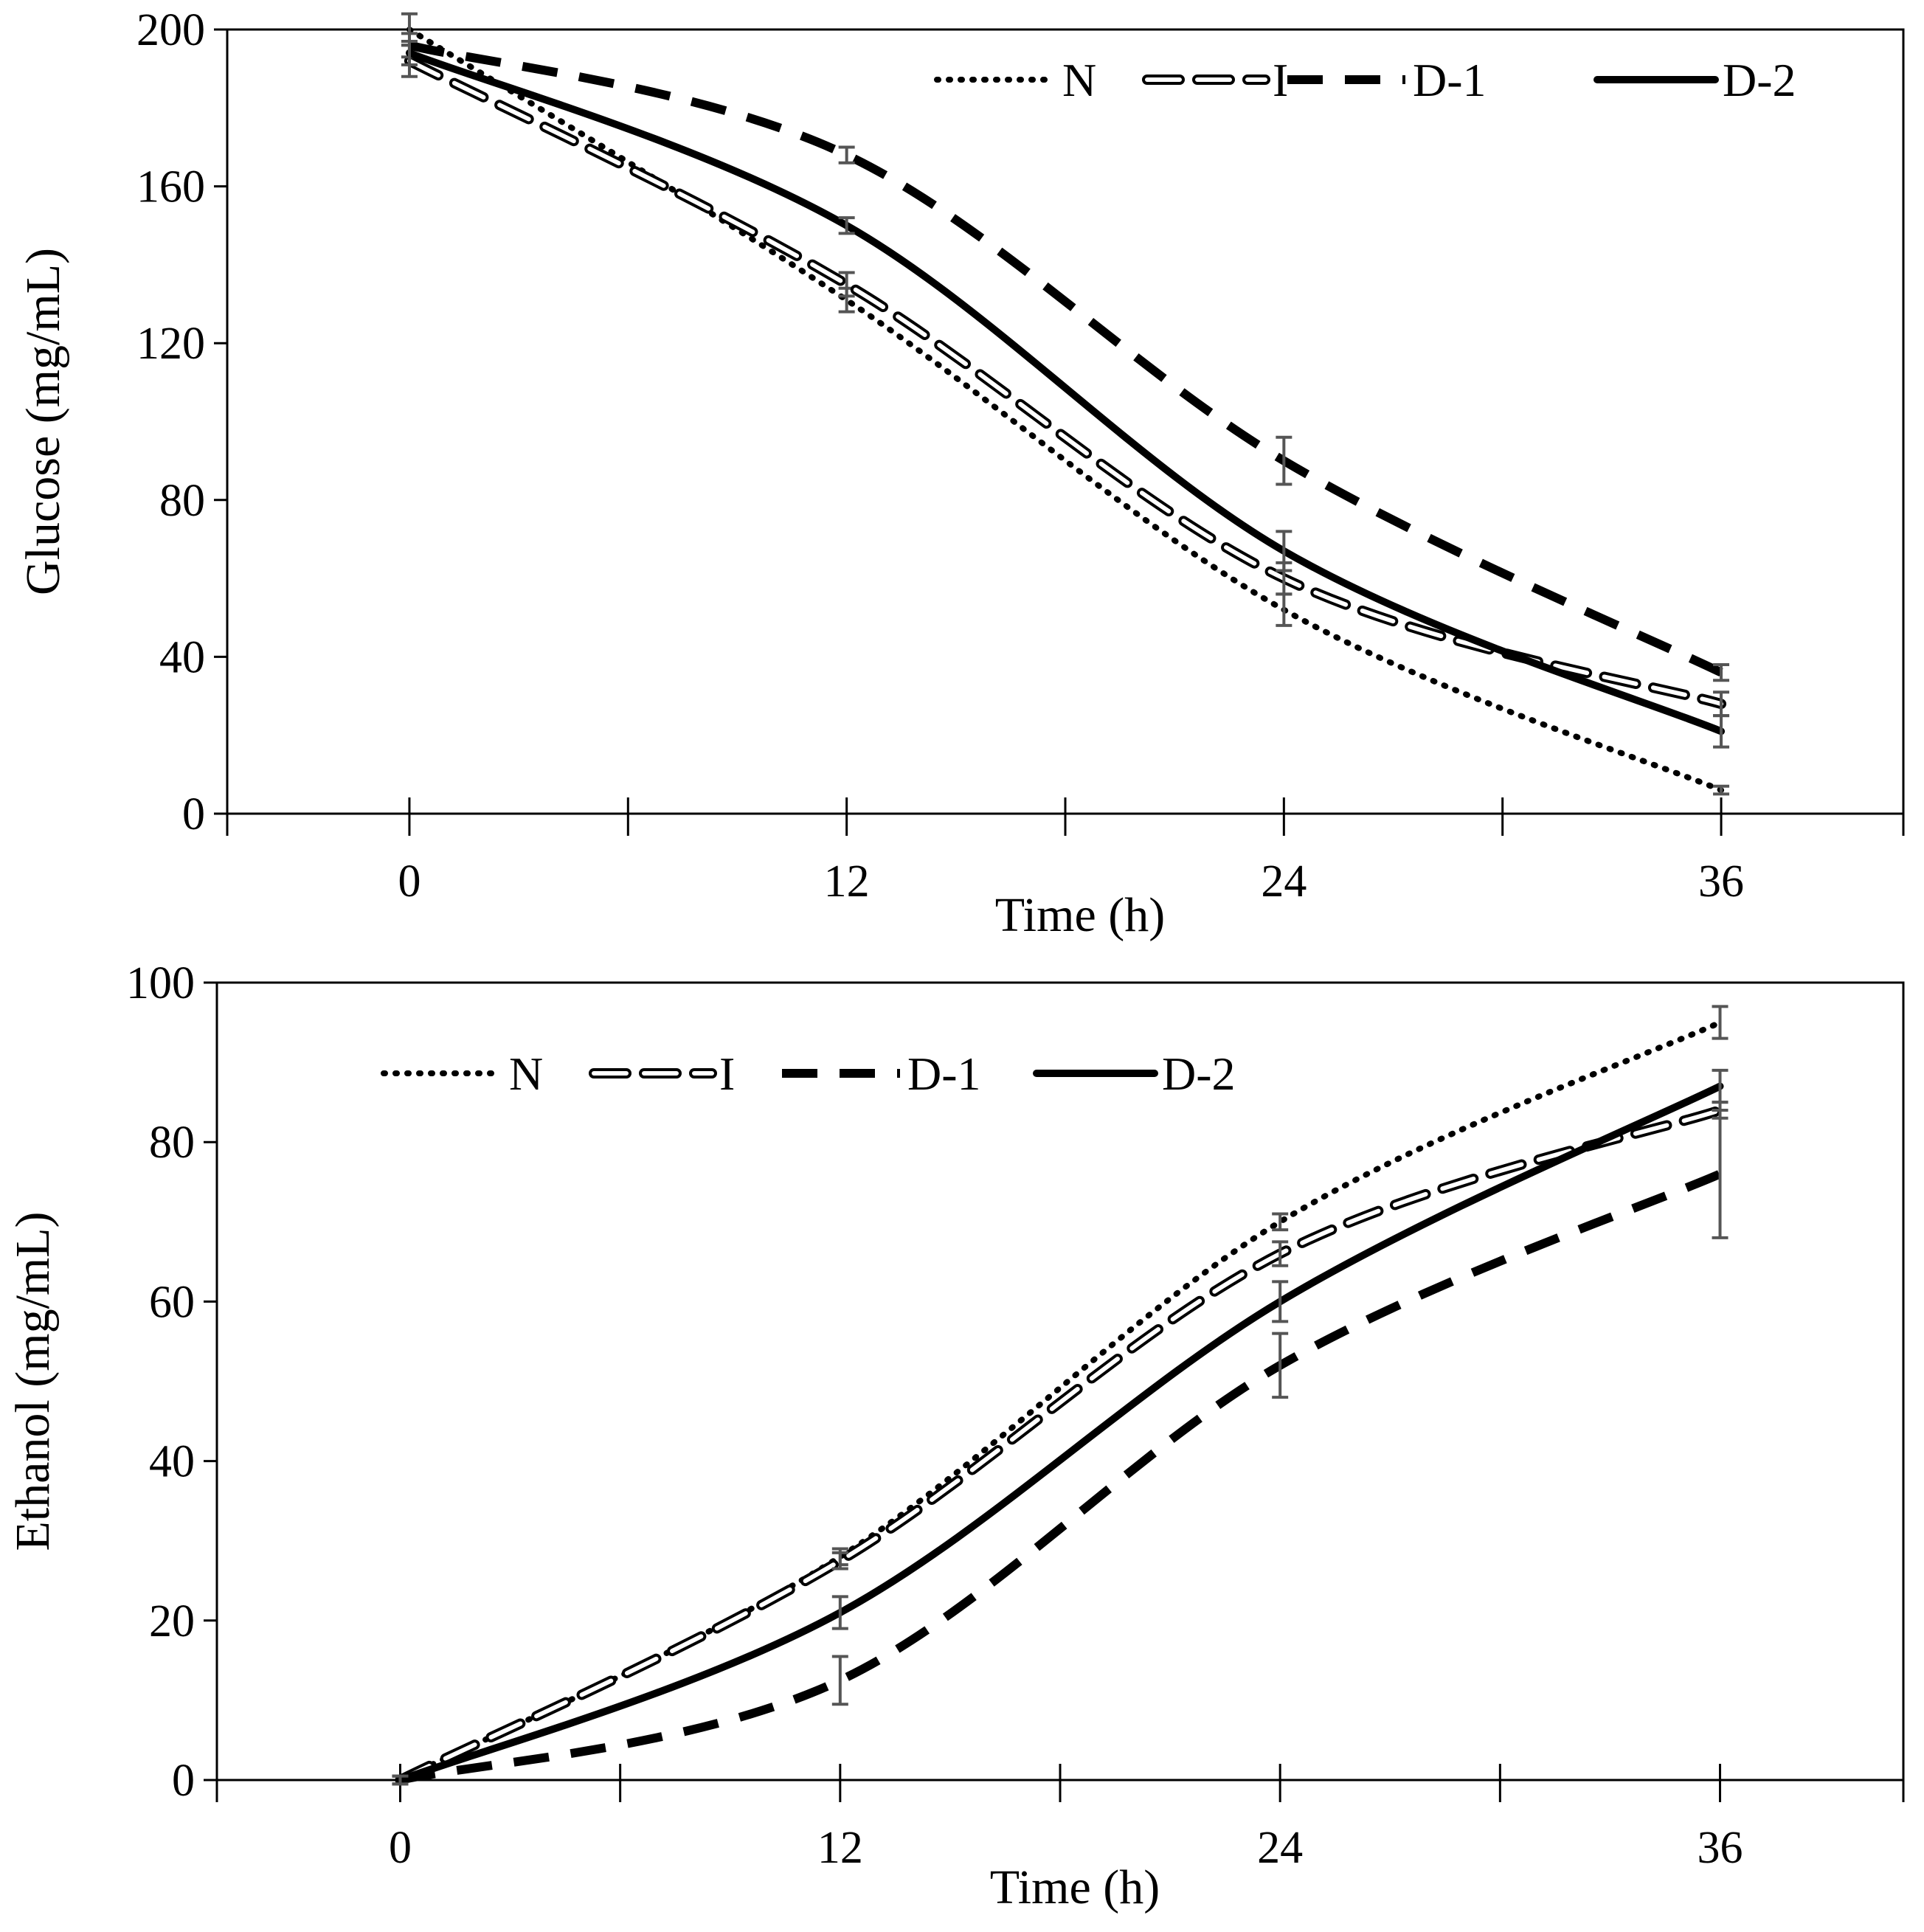  What do you see at coordinates (1079, 80) in the screenshot?
I see `glucose-legend-label-n: N` at bounding box center [1079, 80].